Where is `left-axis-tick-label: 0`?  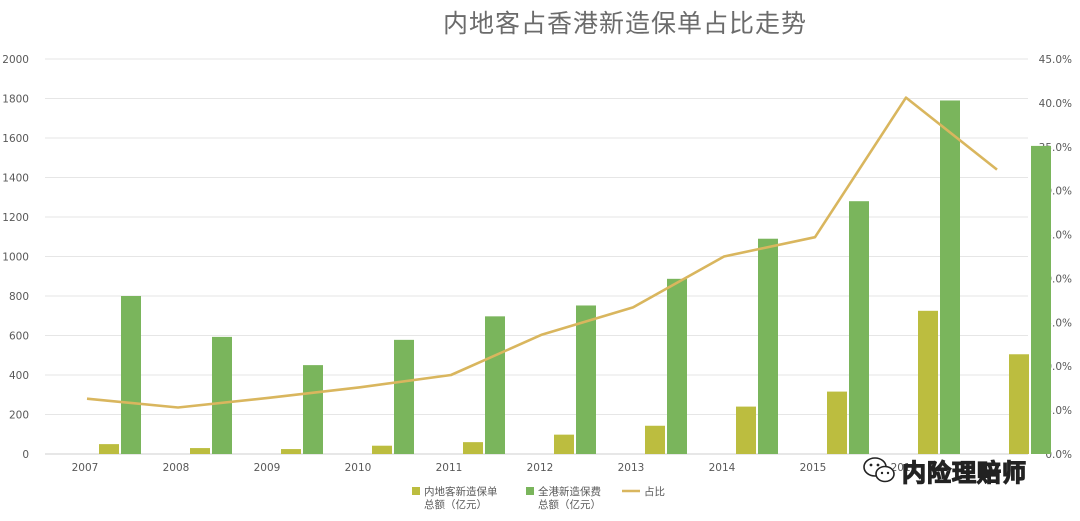
left-axis-tick-label: 0 is located at coordinates (25, 455).